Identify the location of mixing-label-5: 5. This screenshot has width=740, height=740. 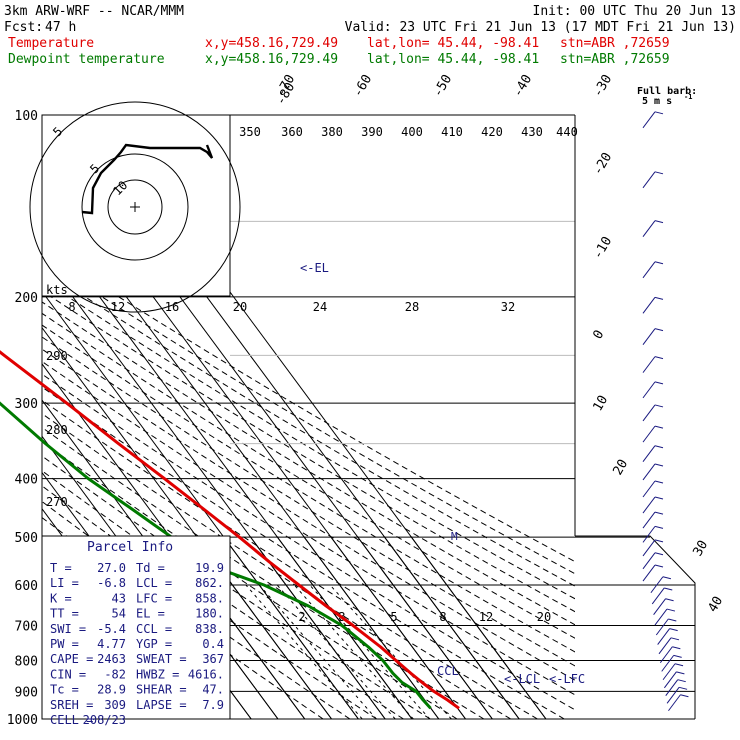
(393, 617).